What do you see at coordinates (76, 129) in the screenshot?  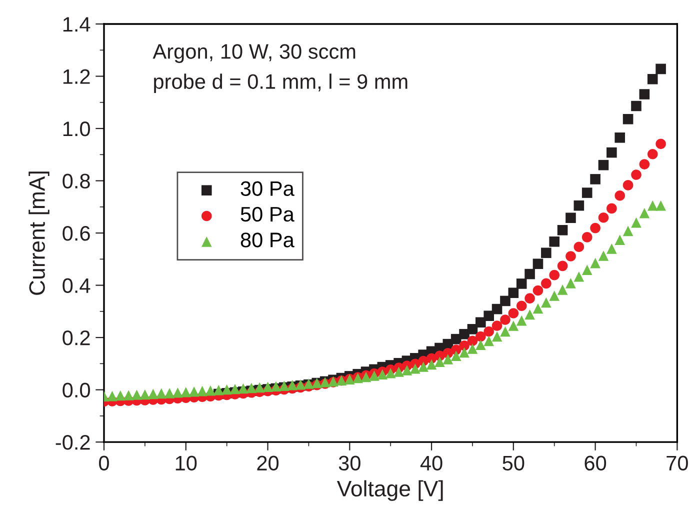 I see `y-tick-label: 1.0` at bounding box center [76, 129].